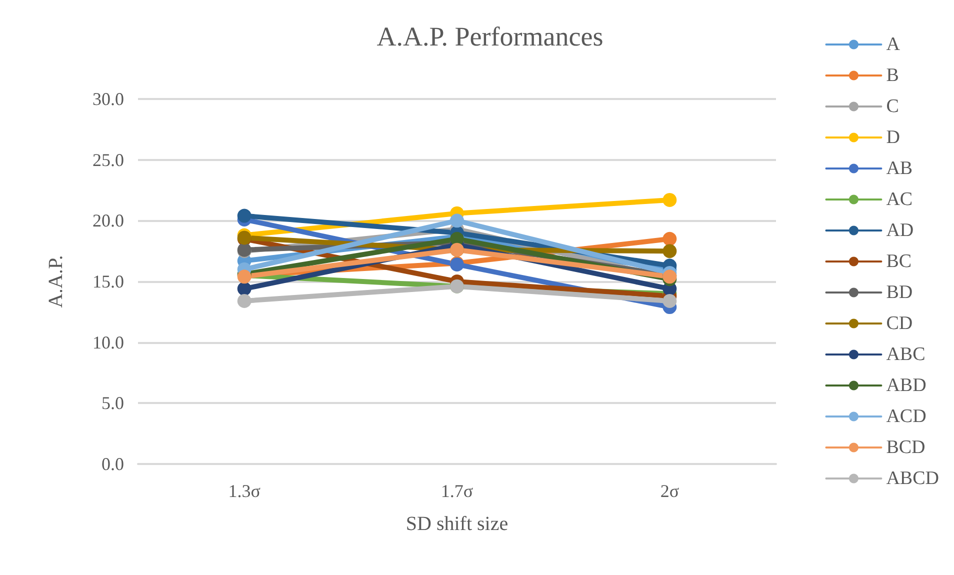 Image resolution: width=954 pixels, height=575 pixels. Describe the element at coordinates (108, 99) in the screenshot. I see `y-tick-label: 30.0` at that location.